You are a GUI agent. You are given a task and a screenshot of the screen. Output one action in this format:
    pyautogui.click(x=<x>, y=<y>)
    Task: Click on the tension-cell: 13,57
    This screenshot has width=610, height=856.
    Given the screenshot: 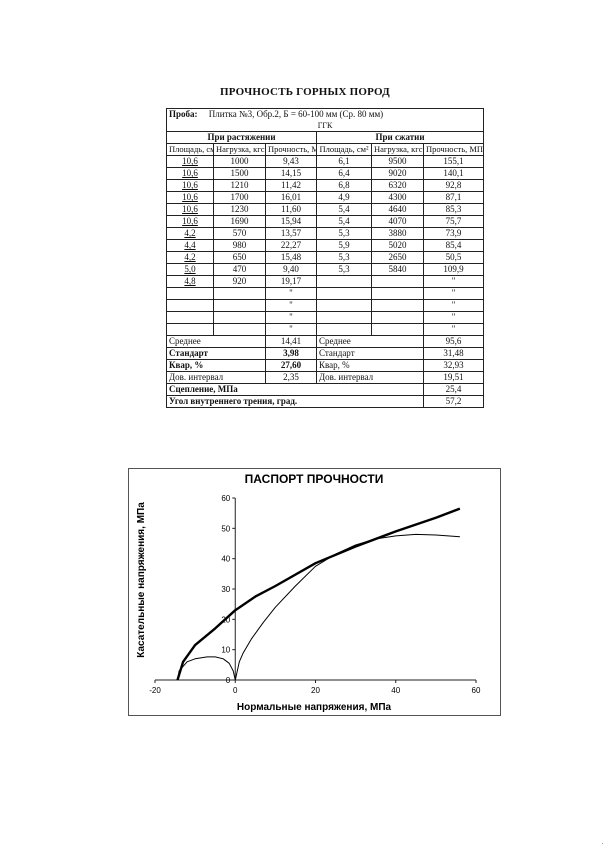 What is the action you would take?
    pyautogui.click(x=291, y=233)
    